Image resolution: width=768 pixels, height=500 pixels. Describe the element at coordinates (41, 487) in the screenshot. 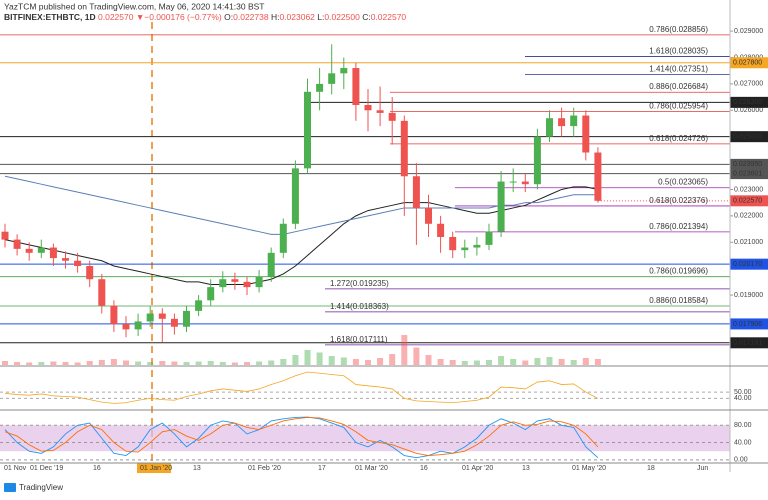

I see `footer: TradingView` at that location.